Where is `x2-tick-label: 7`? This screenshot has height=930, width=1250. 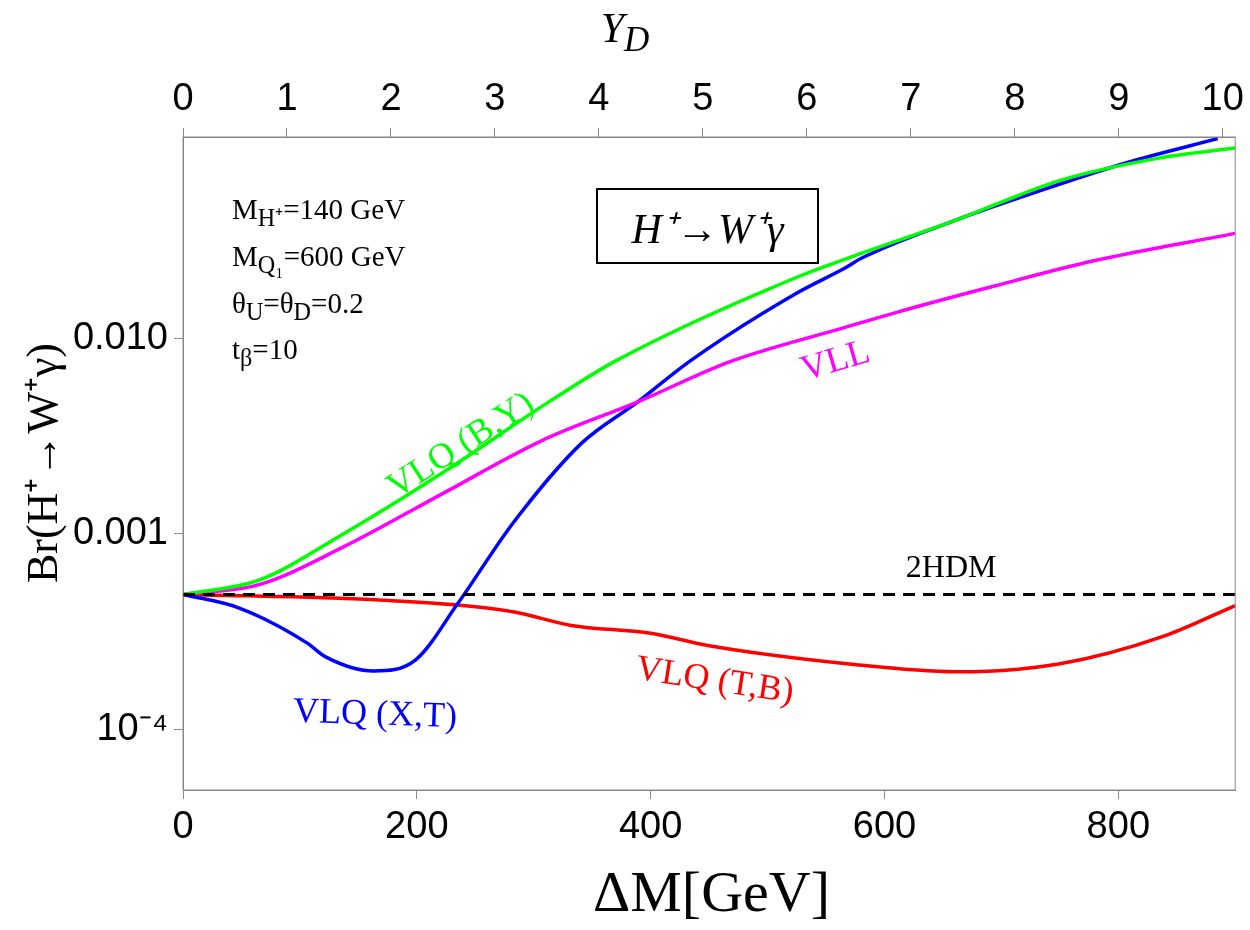
x2-tick-label: 7 is located at coordinates (911, 96).